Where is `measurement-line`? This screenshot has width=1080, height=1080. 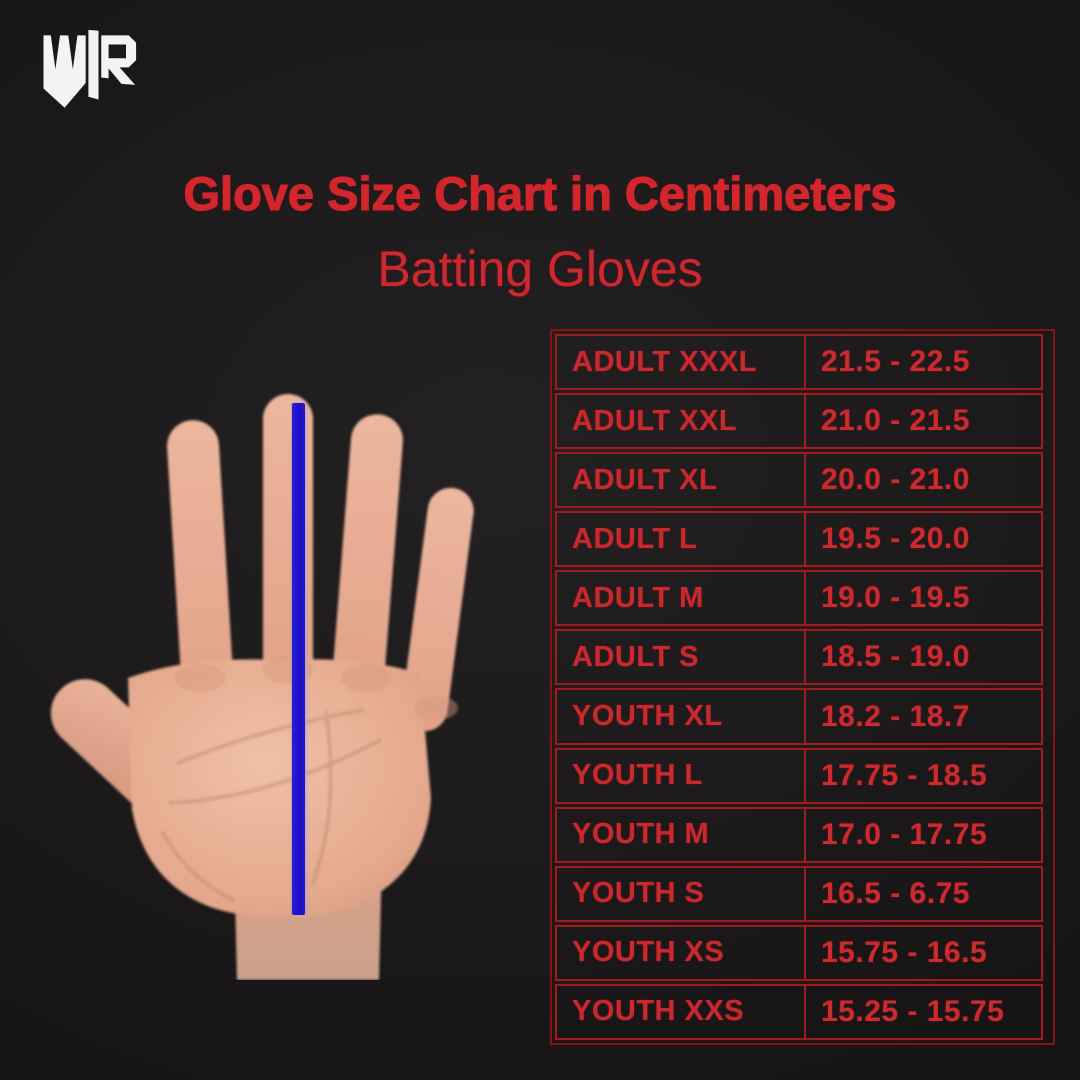
measurement-line is located at coordinates (298, 659).